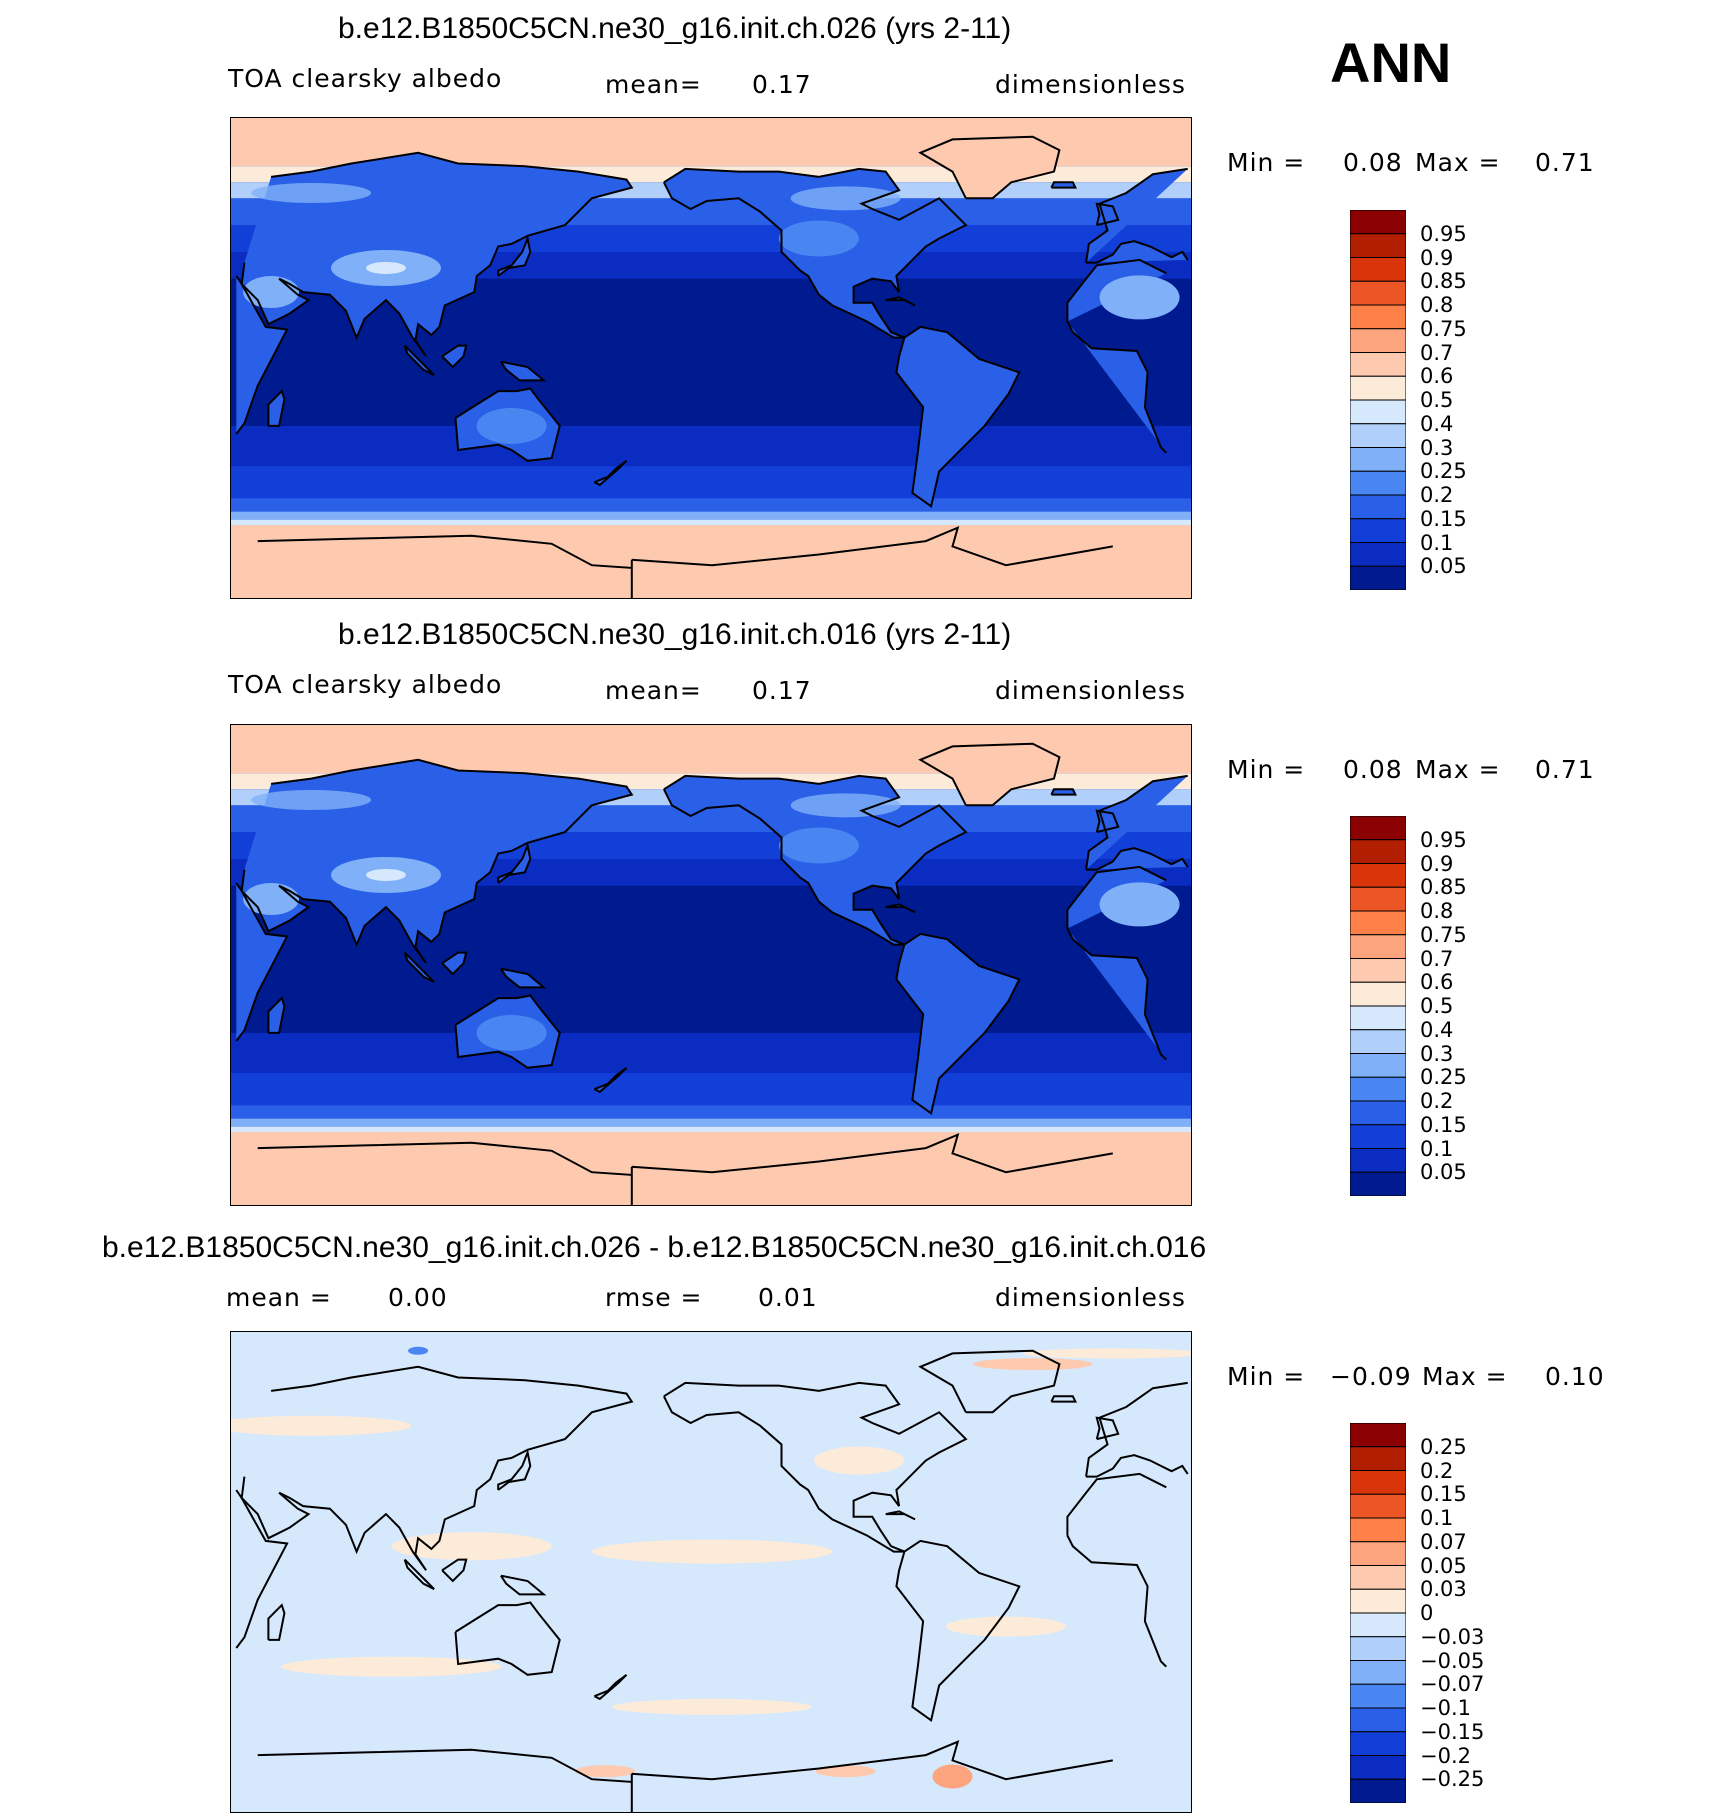 The width and height of the screenshot is (1710, 1819). I want to click on panel-3-units: dimensionless, so click(1090, 1297).